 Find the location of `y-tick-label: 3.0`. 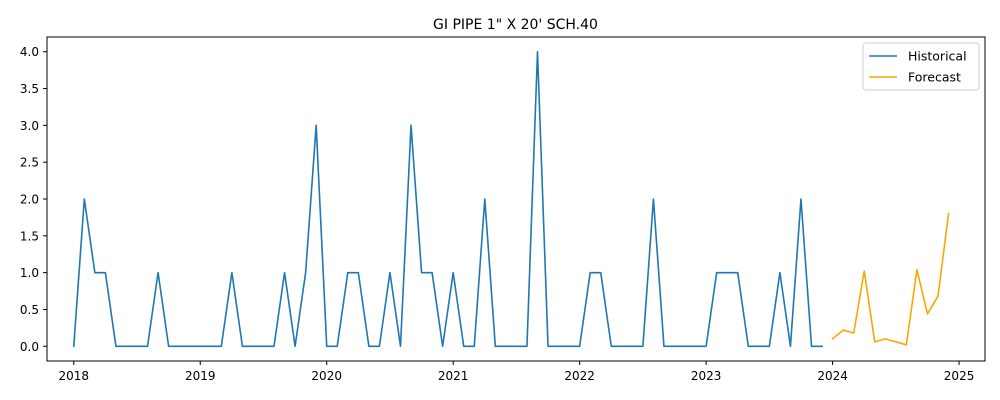

y-tick-label: 3.0 is located at coordinates (29, 126).